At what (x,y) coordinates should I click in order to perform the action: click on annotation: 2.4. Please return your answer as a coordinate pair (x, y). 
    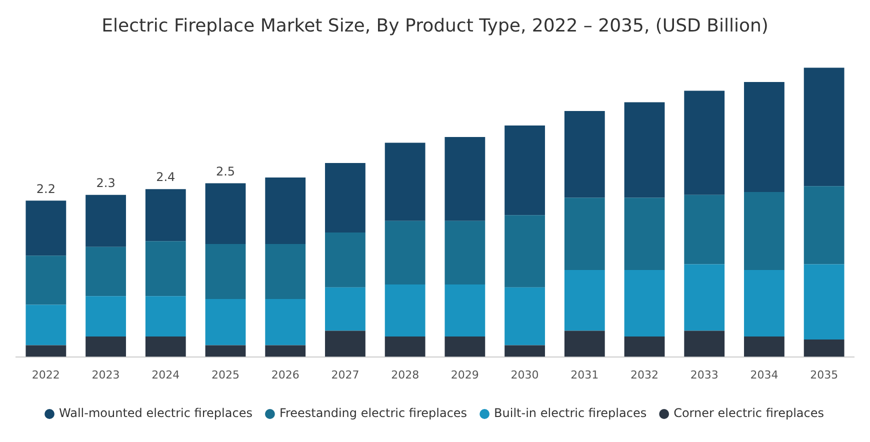
    Looking at the image, I should click on (166, 177).